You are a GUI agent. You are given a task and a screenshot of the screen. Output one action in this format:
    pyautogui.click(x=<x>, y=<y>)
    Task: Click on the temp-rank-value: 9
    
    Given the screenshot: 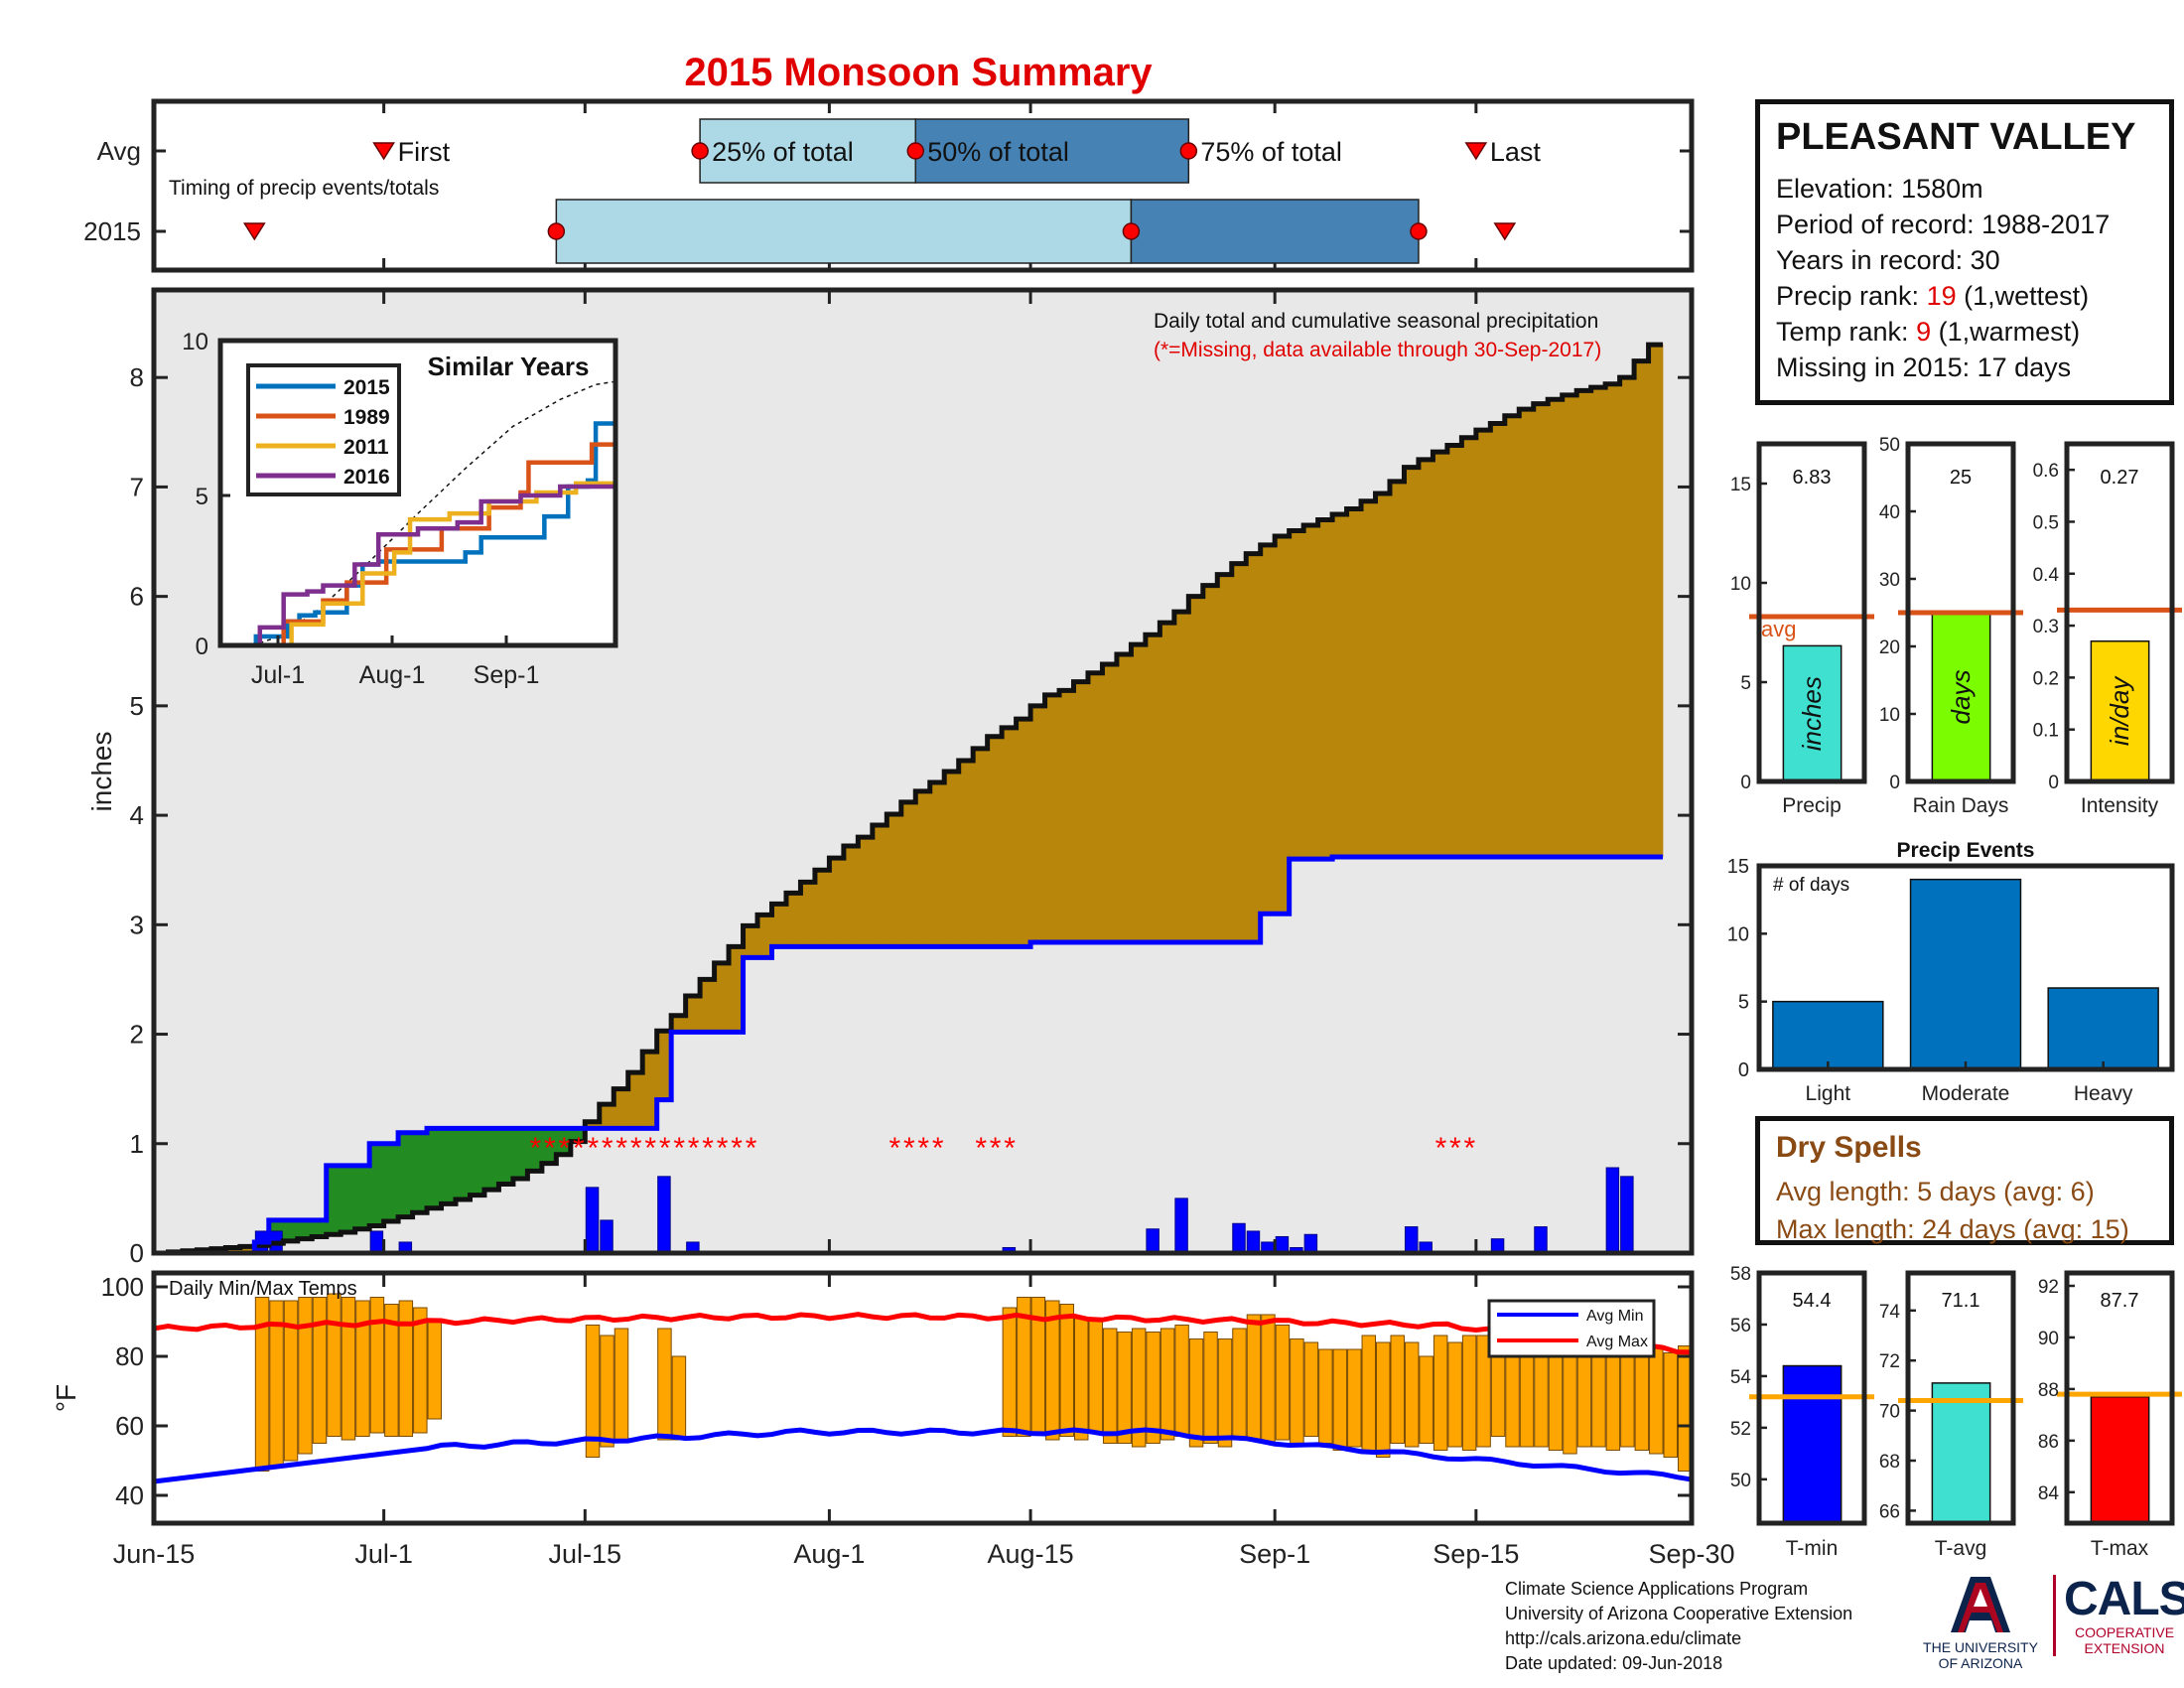 What is the action you would take?
    pyautogui.click(x=1924, y=332)
    